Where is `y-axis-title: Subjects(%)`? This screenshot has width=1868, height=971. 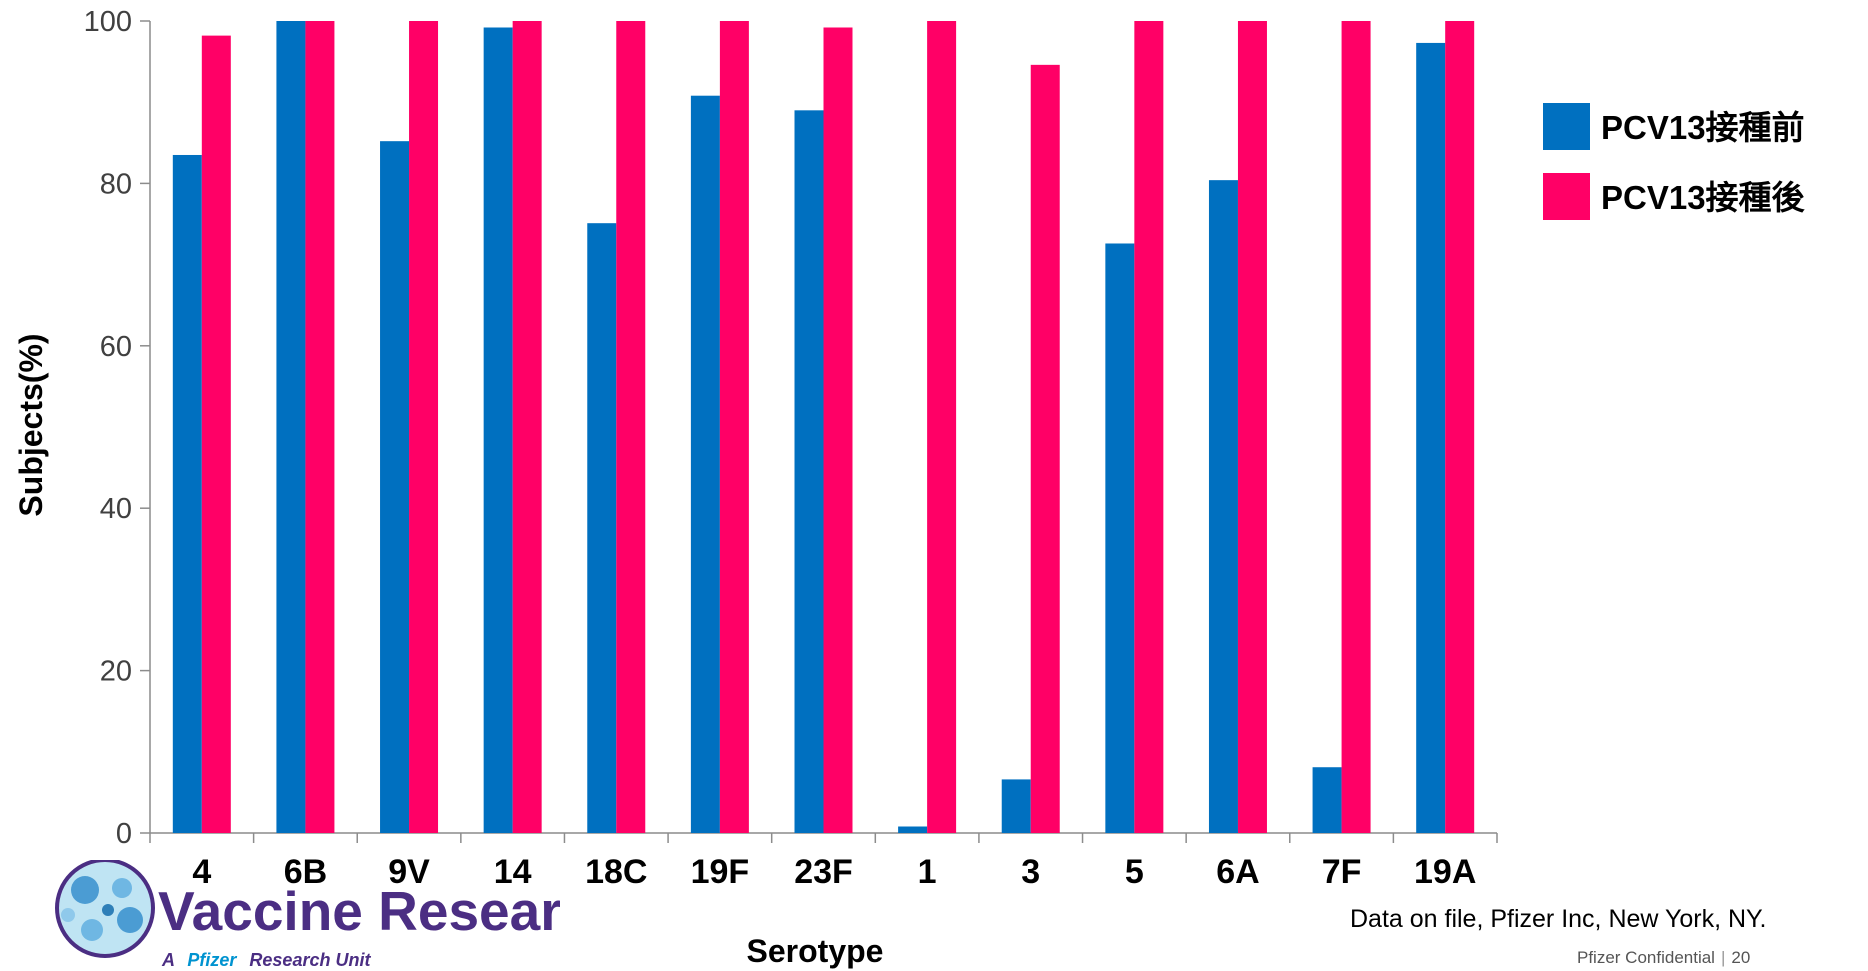
y-axis-title: Subjects(%) is located at coordinates (31, 424).